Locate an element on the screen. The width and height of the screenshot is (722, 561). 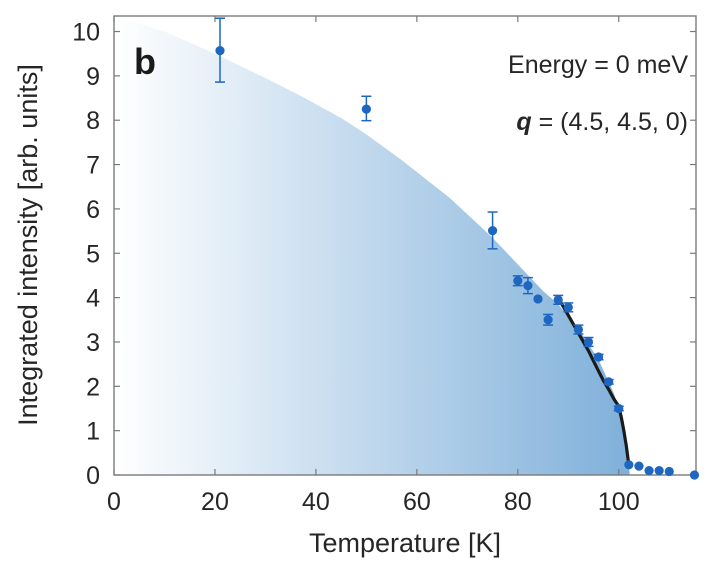
y-tick-label: 2 is located at coordinates (93, 387).